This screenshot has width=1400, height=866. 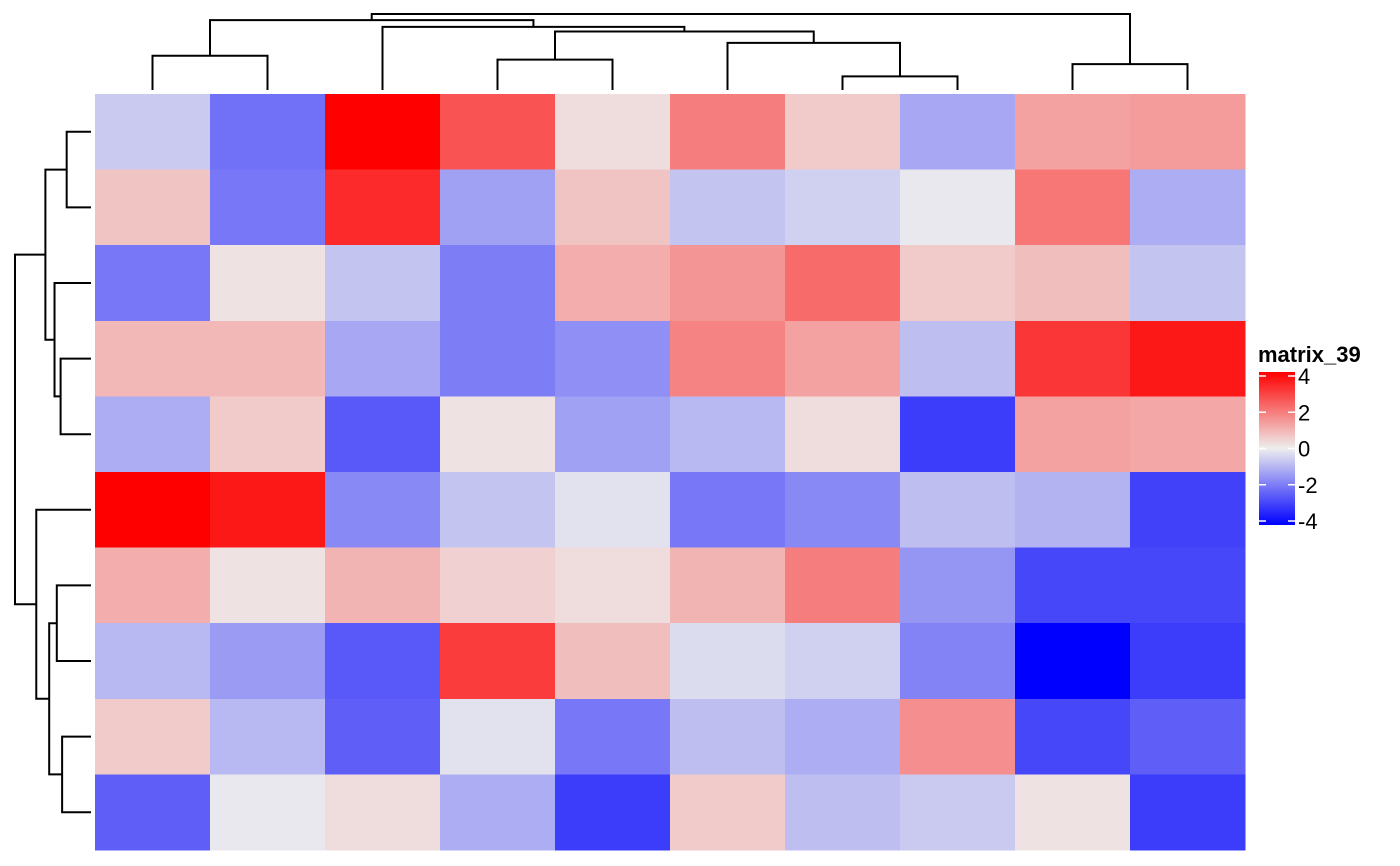 I want to click on heatmap-cell-r6-c6, so click(x=728, y=510).